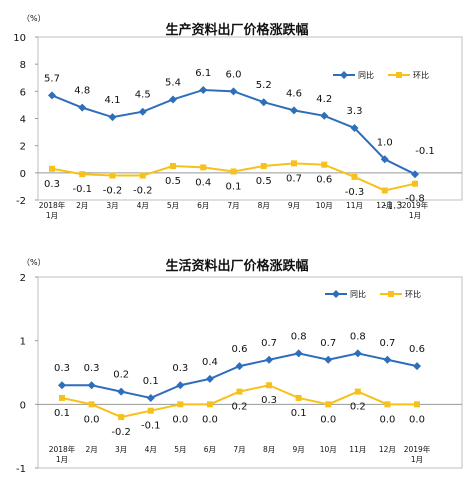 This screenshot has height=484, width=474. What do you see at coordinates (236, 30) in the screenshot?
I see `chart-title: 生产资料出厂价格涨跌幅` at bounding box center [236, 30].